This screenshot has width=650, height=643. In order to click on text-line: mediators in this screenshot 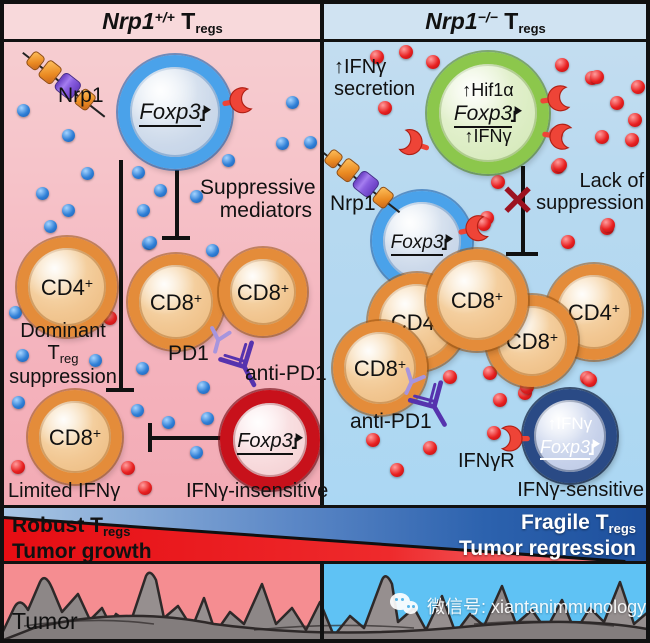, I will do `click(265, 211)`.